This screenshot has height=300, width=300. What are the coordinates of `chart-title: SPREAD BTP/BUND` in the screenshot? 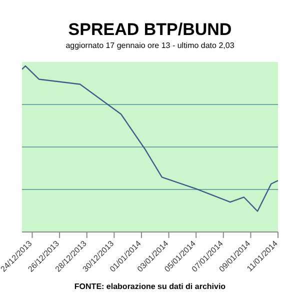 It's located at (150, 30).